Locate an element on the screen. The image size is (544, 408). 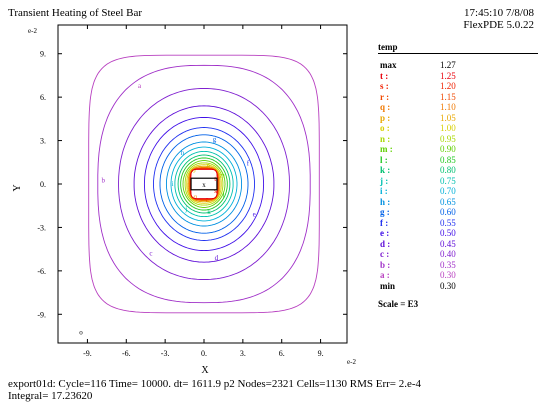
legend-entry: l : 0.85 is located at coordinates (458, 160).